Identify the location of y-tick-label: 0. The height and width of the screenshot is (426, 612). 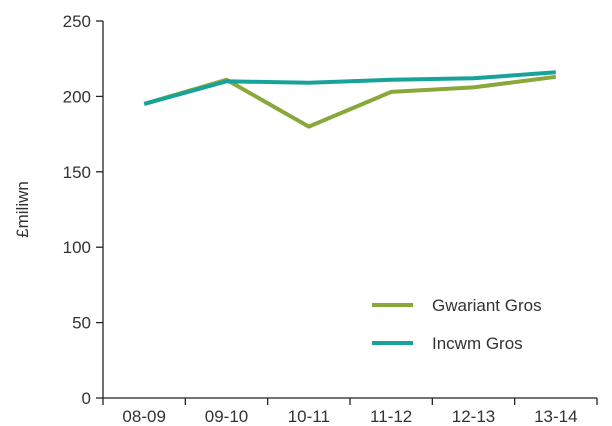
(86, 398).